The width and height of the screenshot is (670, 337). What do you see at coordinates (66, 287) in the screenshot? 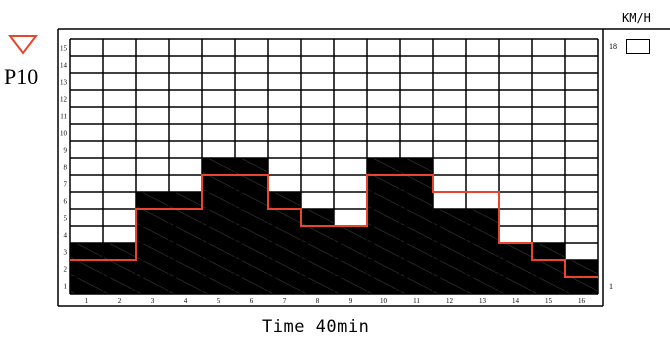
I see `level-tick-label: 1` at bounding box center [66, 287].